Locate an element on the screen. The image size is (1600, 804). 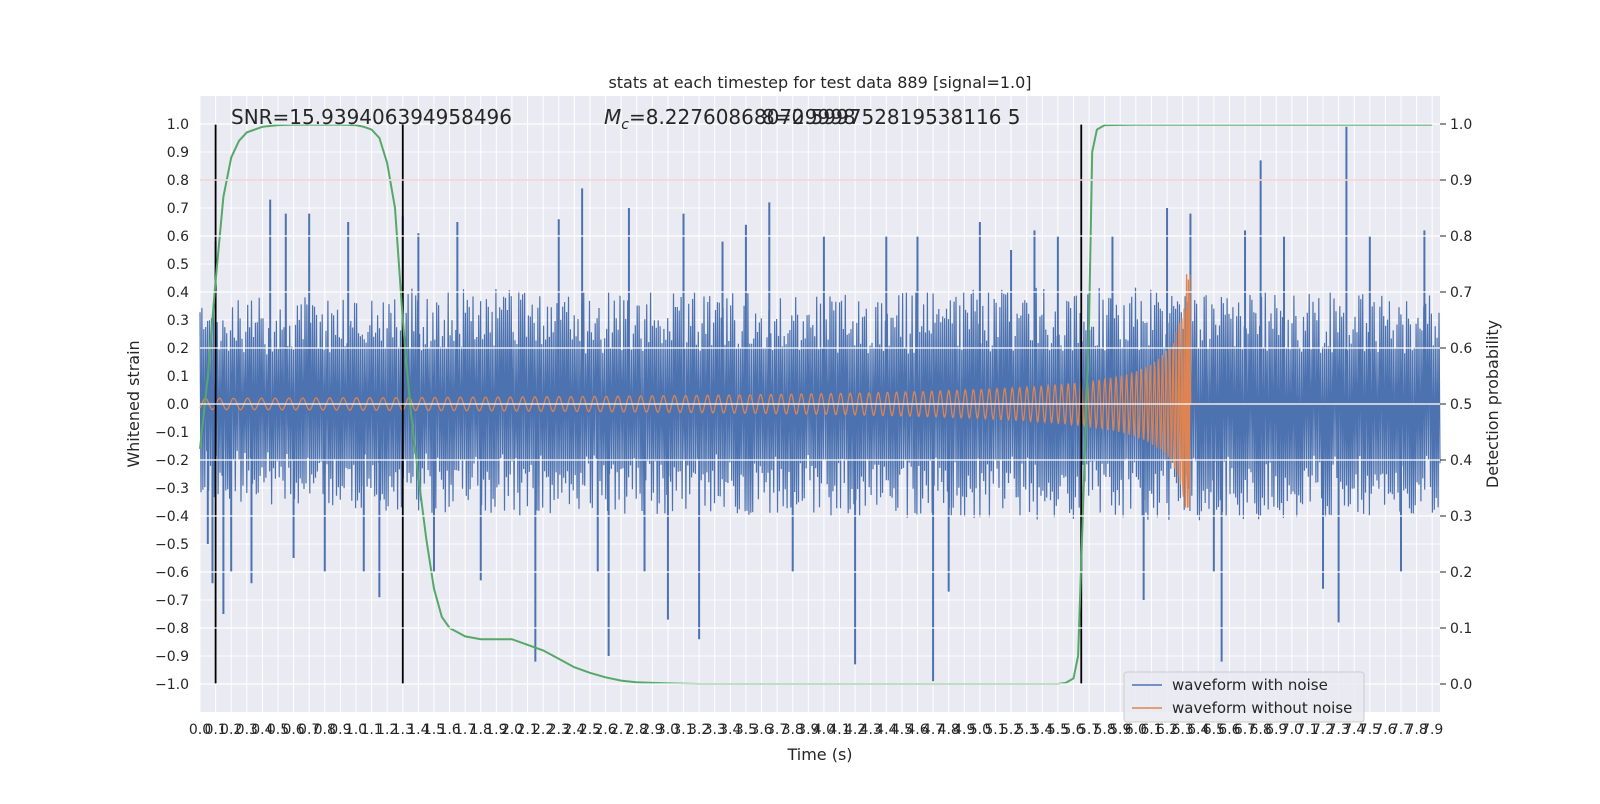
x-tick-label: 6.3 is located at coordinates (1183, 730).